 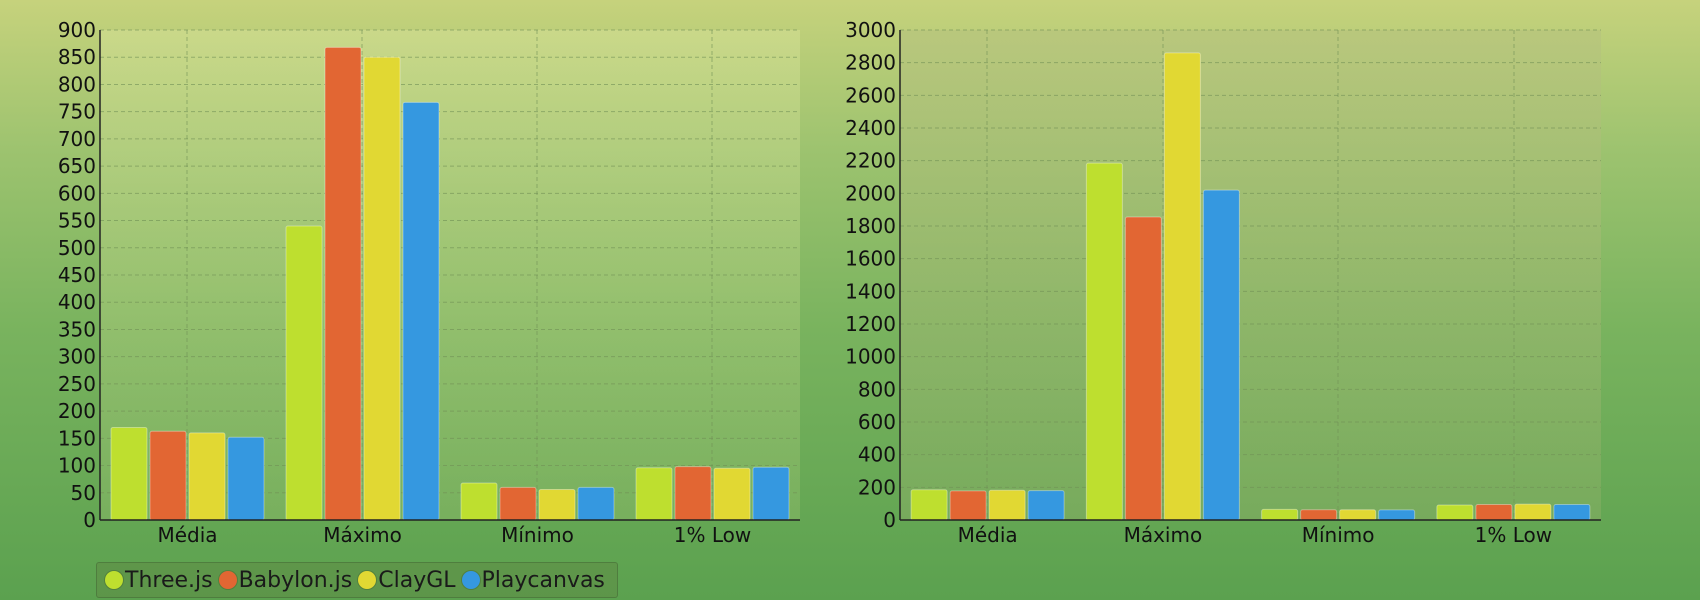 I want to click on y-tick-label: 450, so click(x=77, y=275).